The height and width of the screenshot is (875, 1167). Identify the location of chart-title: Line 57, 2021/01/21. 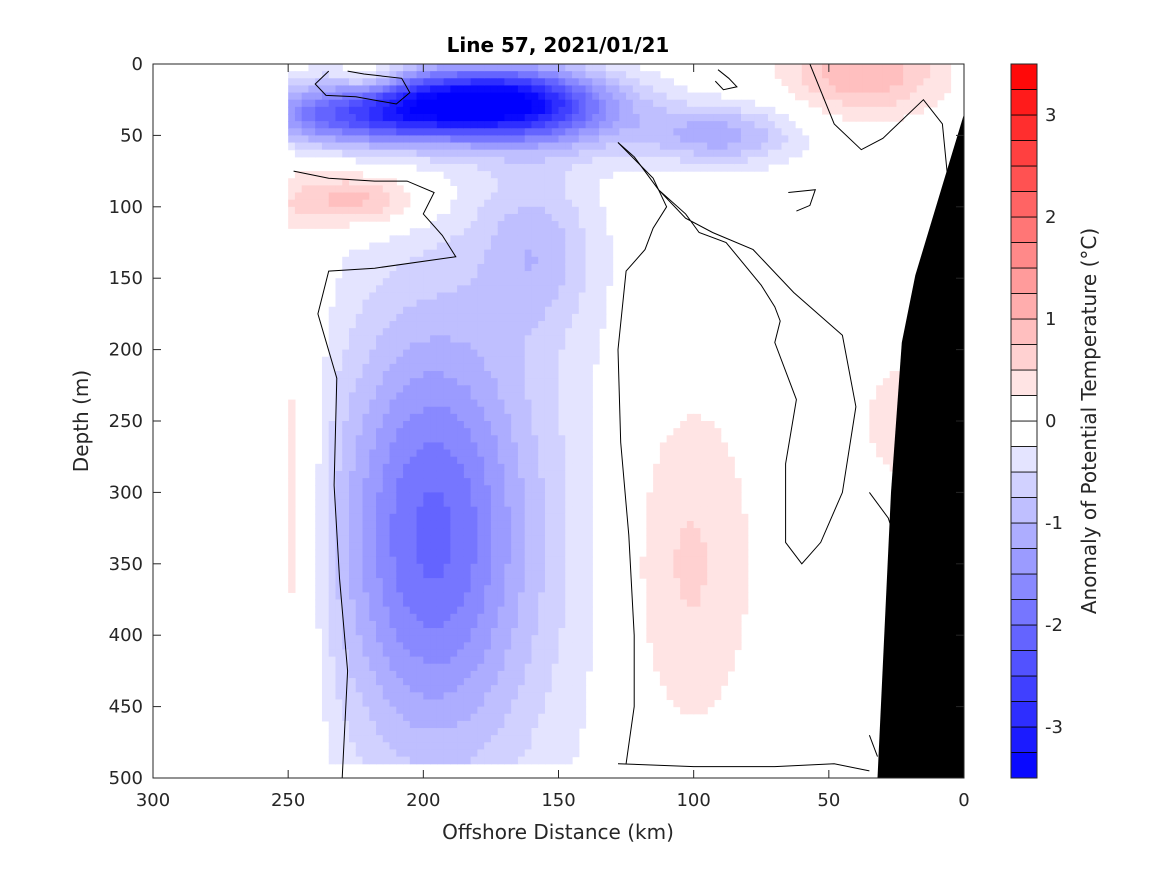
(558, 45).